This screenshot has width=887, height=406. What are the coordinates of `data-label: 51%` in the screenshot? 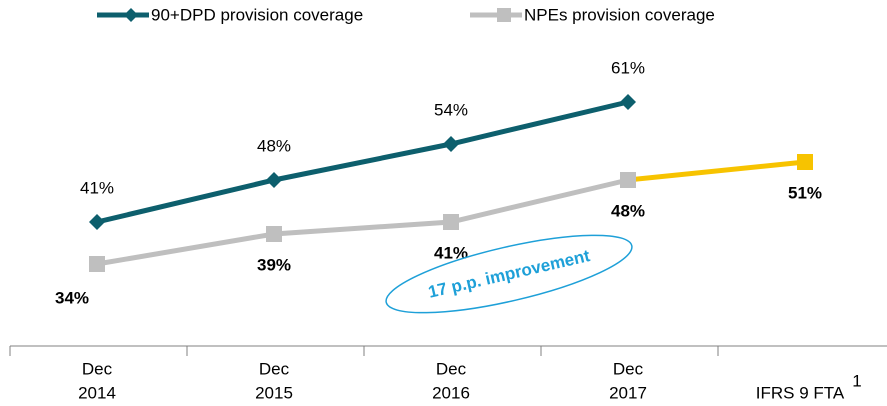 It's located at (805, 192).